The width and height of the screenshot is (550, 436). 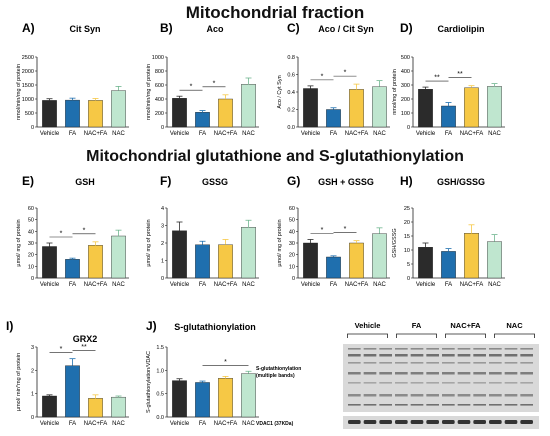 I want to click on panel-letter: D), so click(x=406, y=28).